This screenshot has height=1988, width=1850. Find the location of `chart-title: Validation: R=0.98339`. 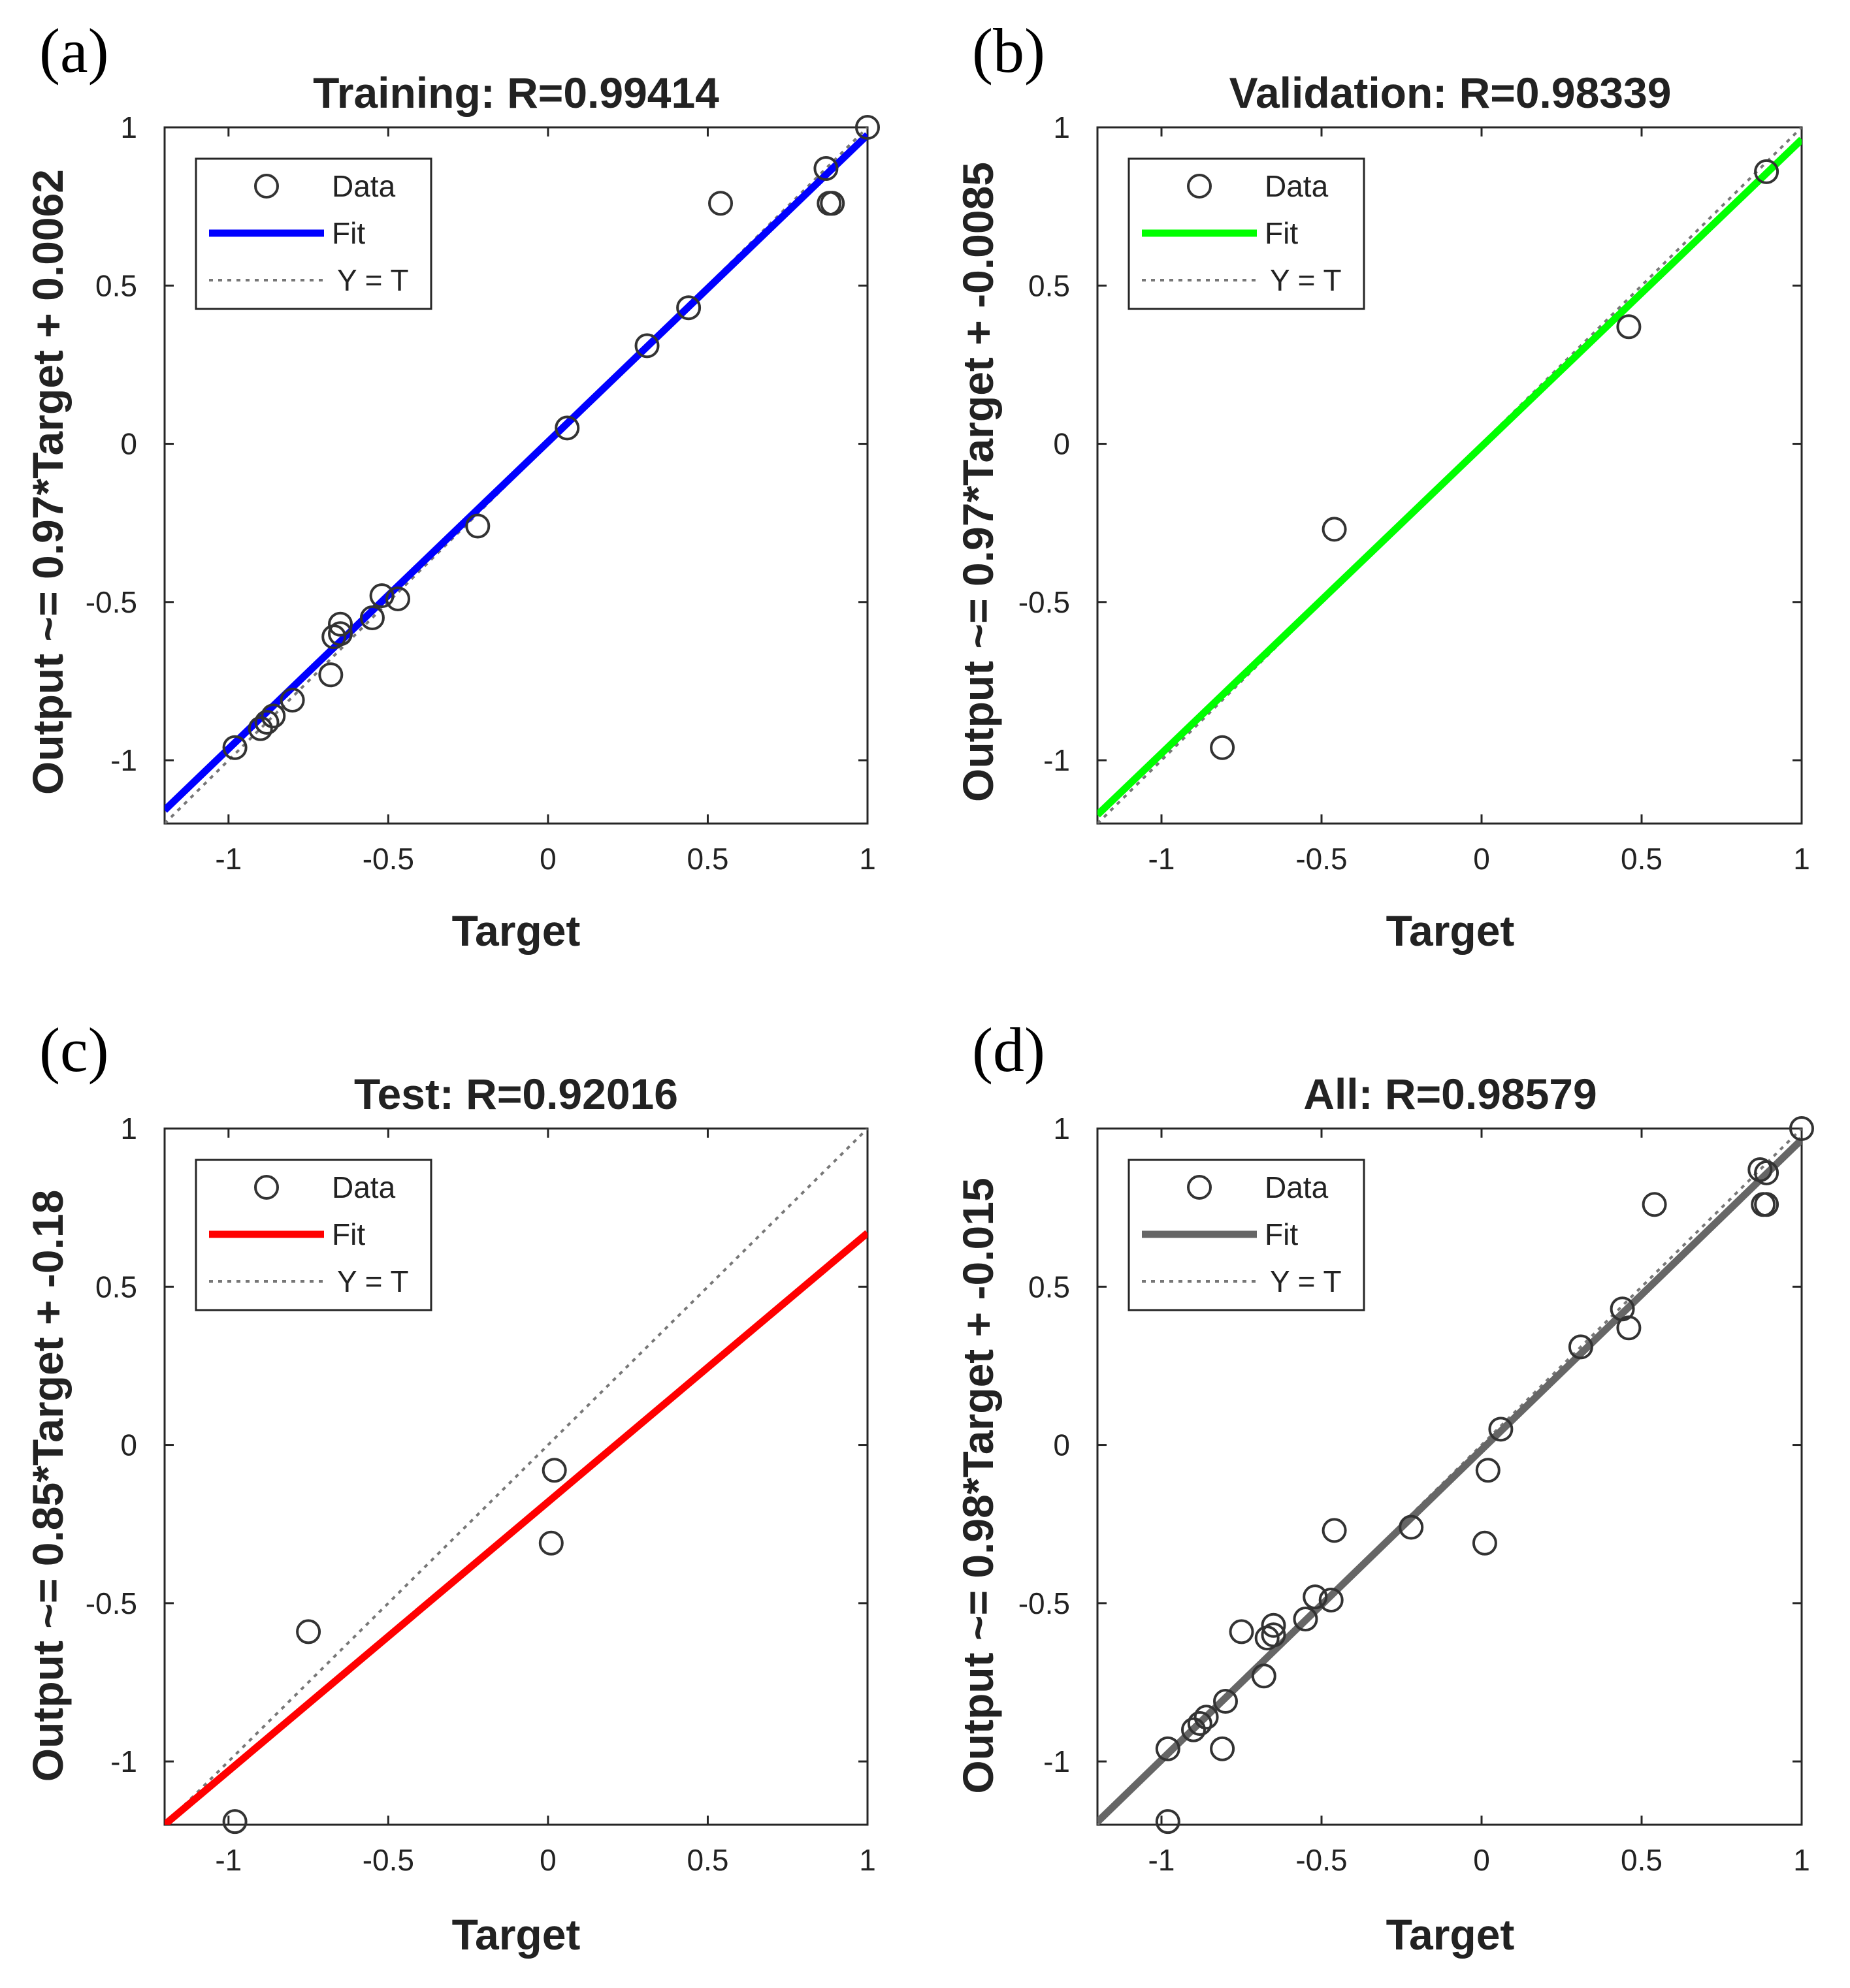

chart-title: Validation: R=0.98339 is located at coordinates (1450, 93).